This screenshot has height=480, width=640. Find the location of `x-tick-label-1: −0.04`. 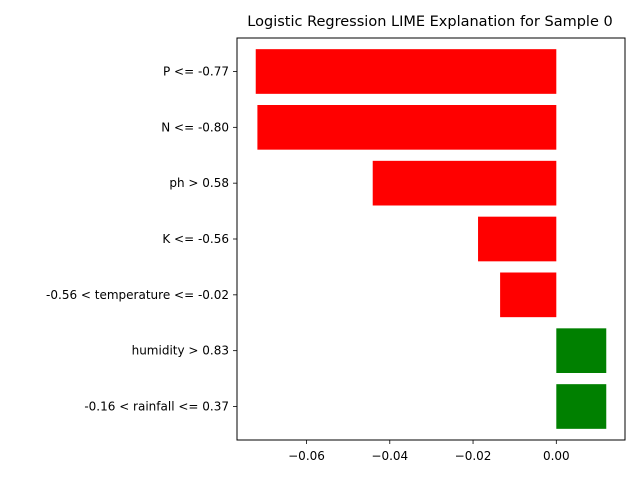

x-tick-label-1: −0.04 is located at coordinates (389, 456).